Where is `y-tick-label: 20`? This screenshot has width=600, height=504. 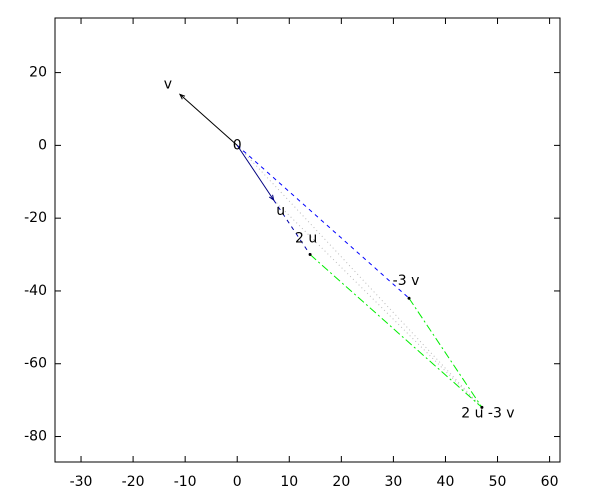 y-tick-label: 20 is located at coordinates (38, 73).